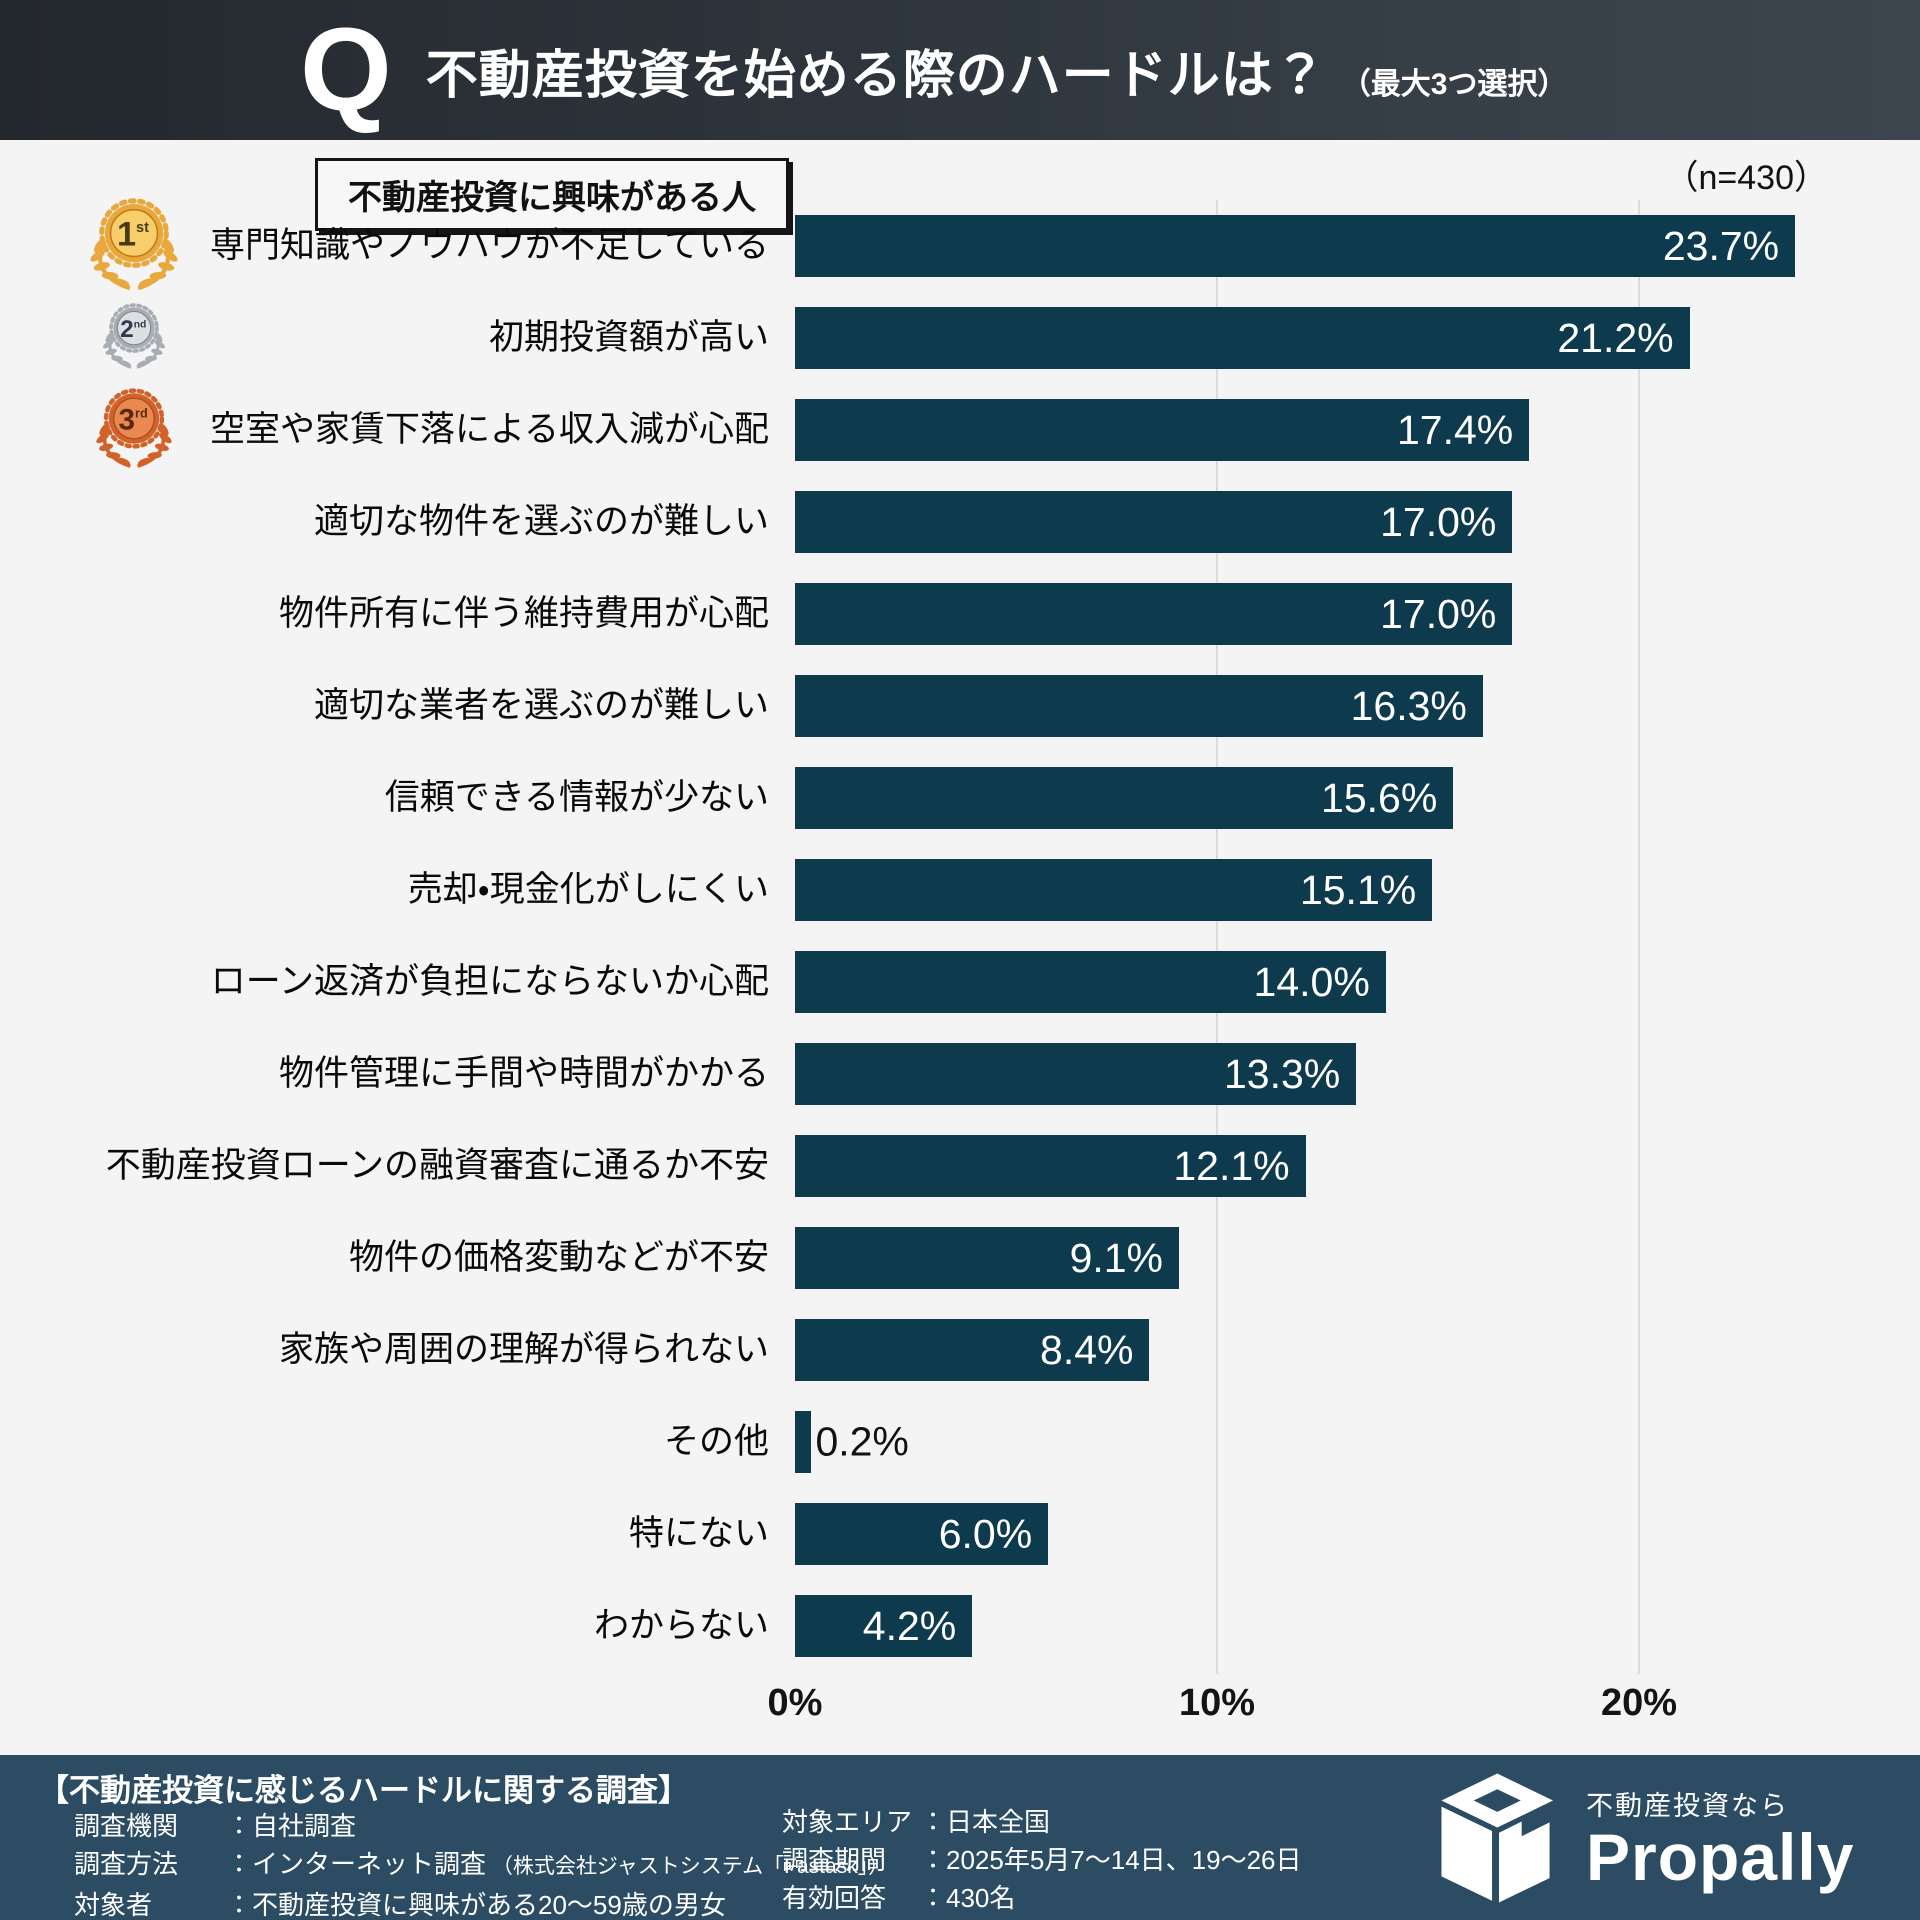  Describe the element at coordinates (1217, 1703) in the screenshot. I see `axis-tick-10: 10%` at that location.